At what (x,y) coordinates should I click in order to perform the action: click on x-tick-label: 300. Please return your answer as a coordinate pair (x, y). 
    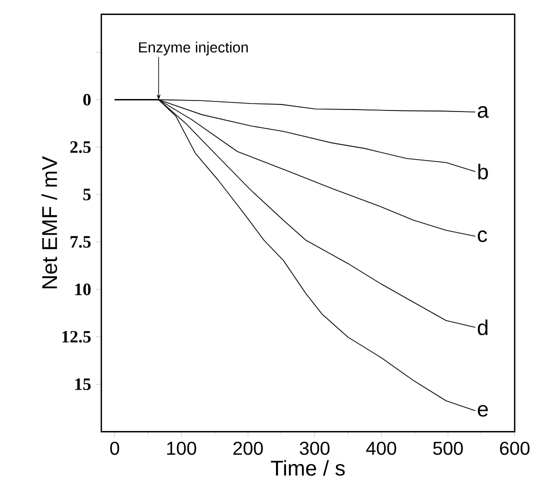
    Looking at the image, I should click on (315, 448).